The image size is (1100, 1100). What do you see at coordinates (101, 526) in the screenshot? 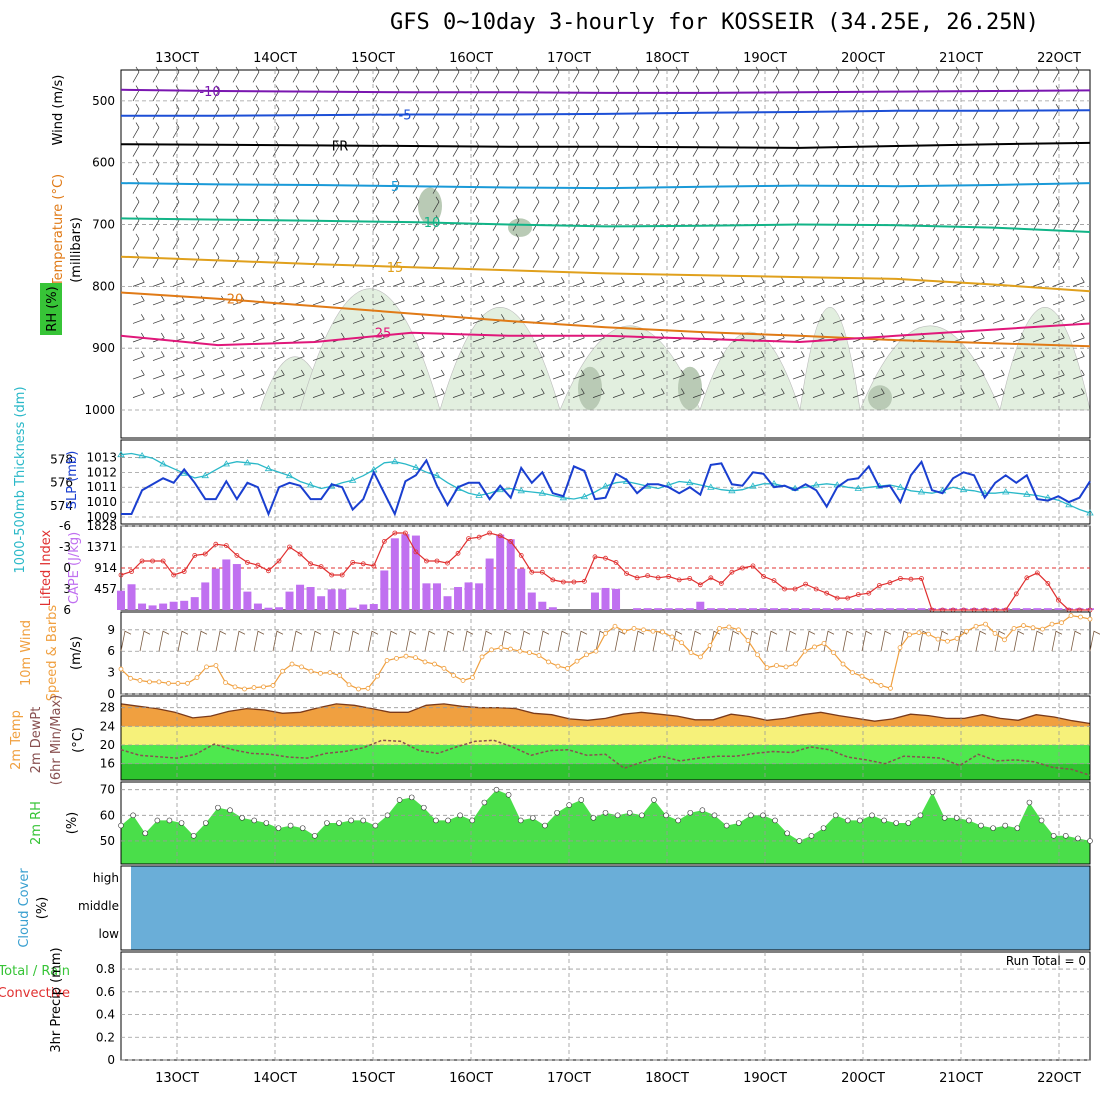
I see `cape-tick-label: 1828` at bounding box center [101, 526].